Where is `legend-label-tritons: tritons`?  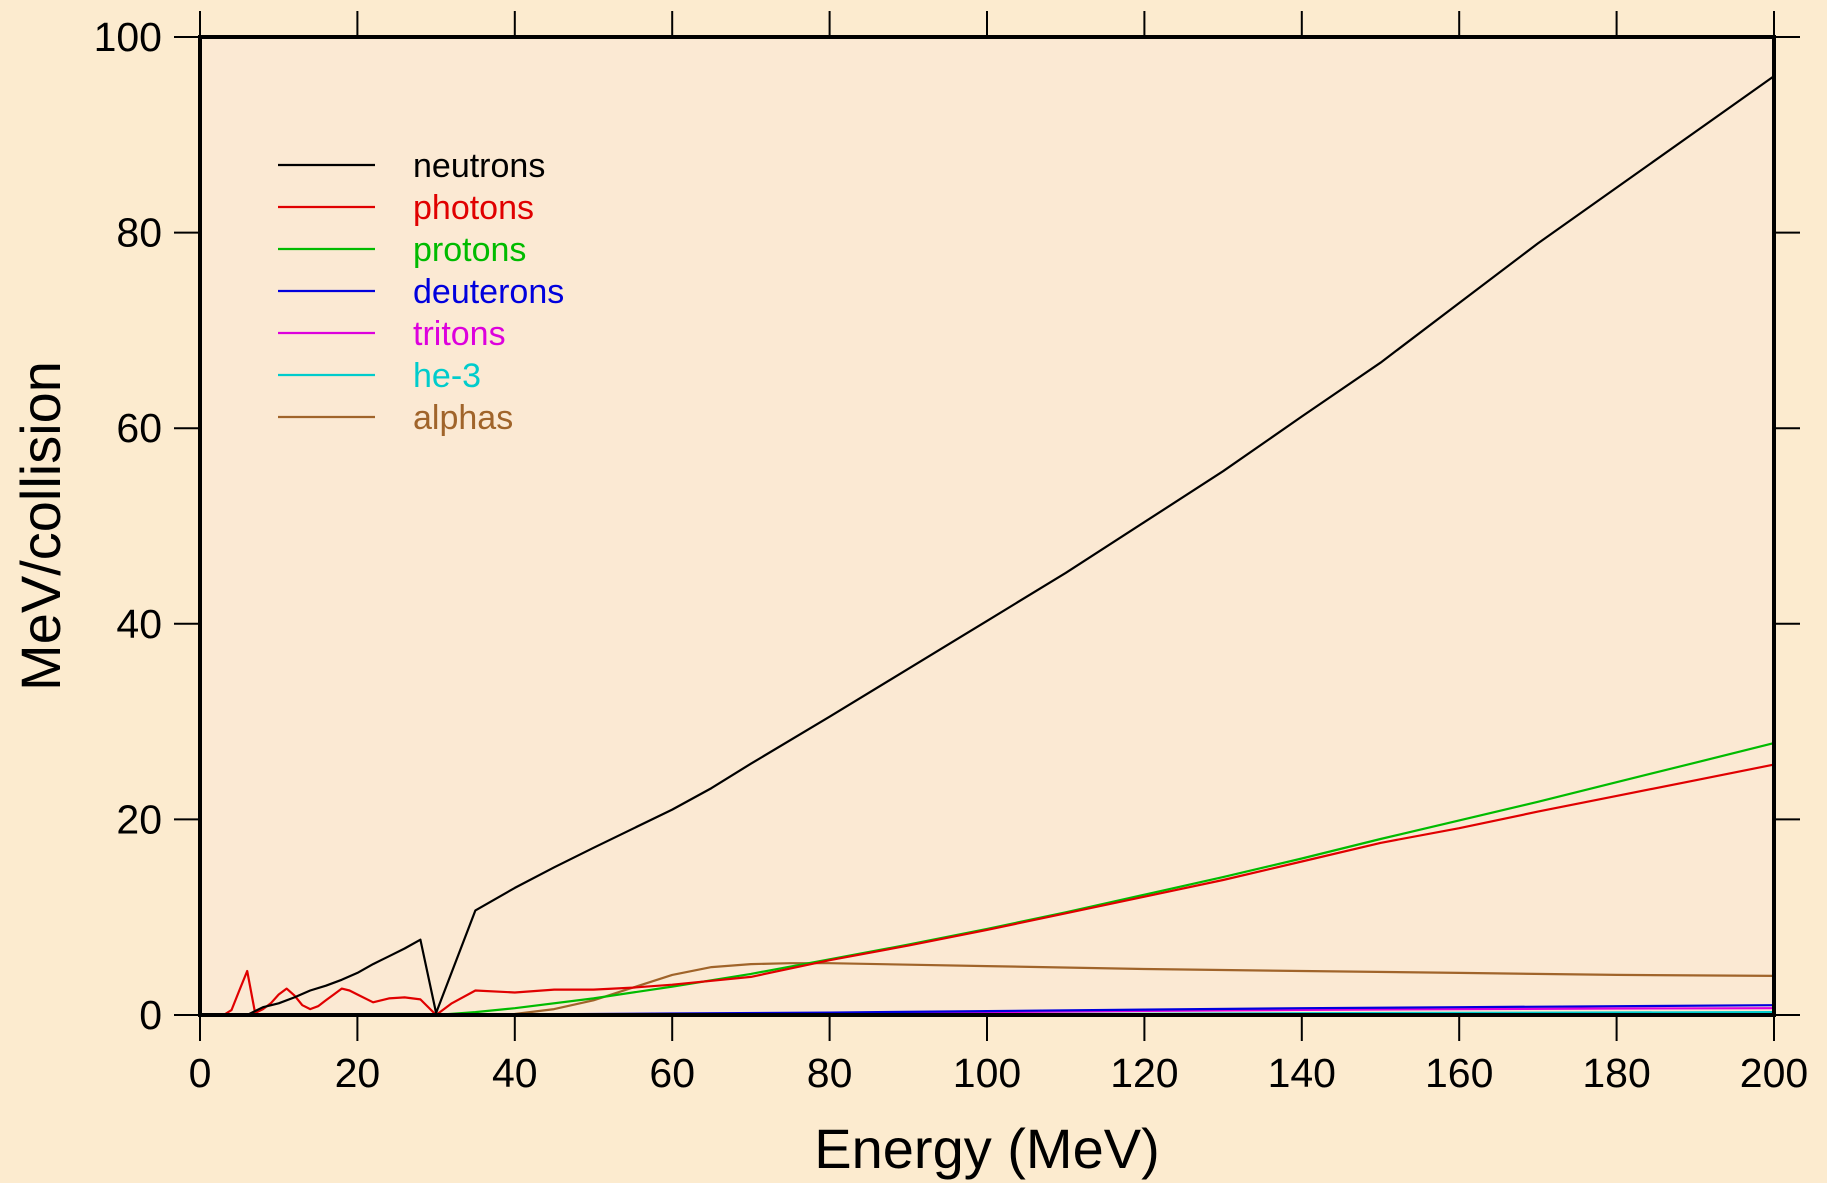 legend-label-tritons: tritons is located at coordinates (459, 334).